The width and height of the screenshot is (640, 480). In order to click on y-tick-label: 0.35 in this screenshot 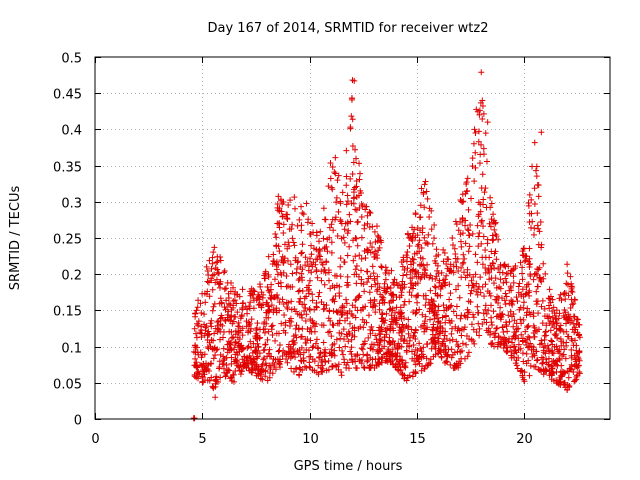, I will do `click(67, 168)`.